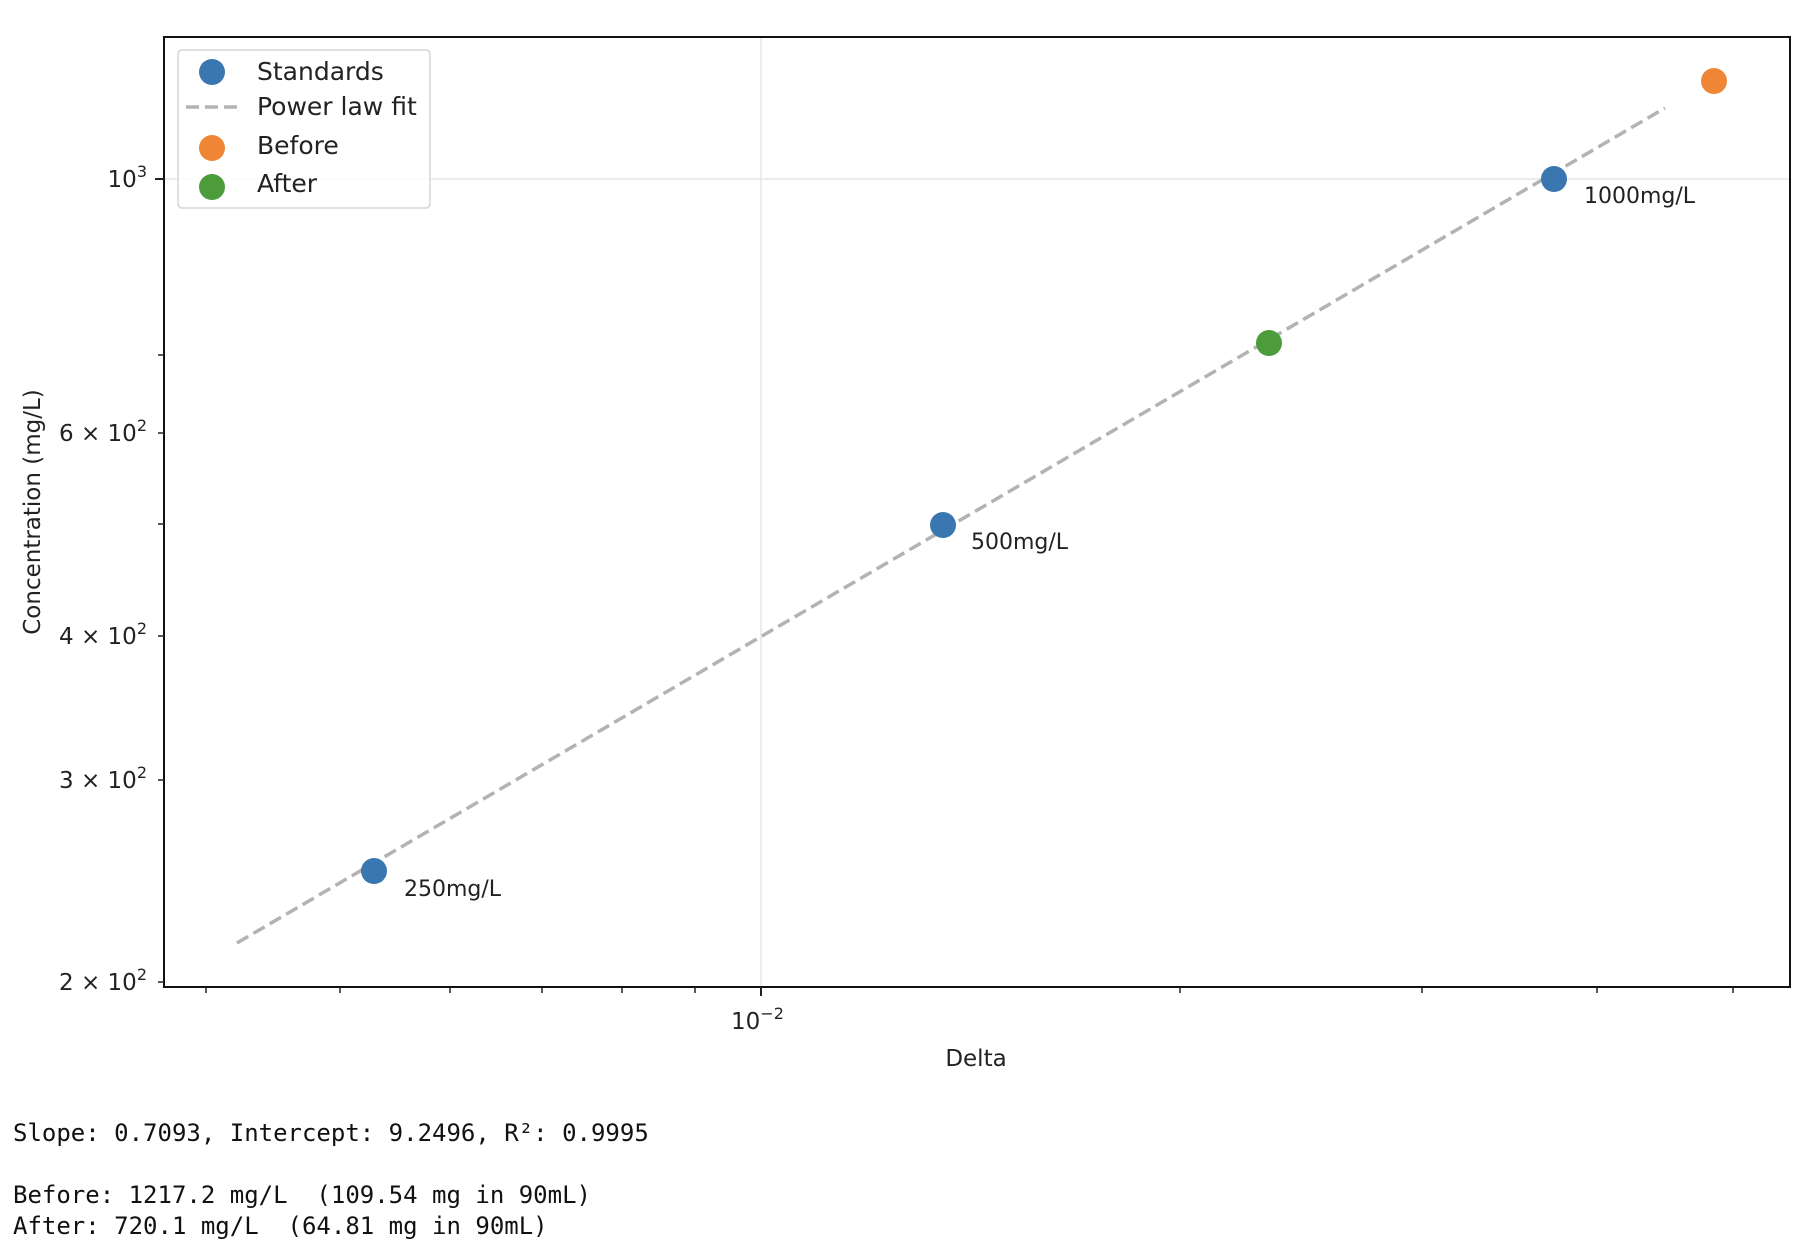 Image resolution: width=1806 pixels, height=1242 pixels. Describe the element at coordinates (287, 183) in the screenshot. I see `legend-label-after: After` at that location.